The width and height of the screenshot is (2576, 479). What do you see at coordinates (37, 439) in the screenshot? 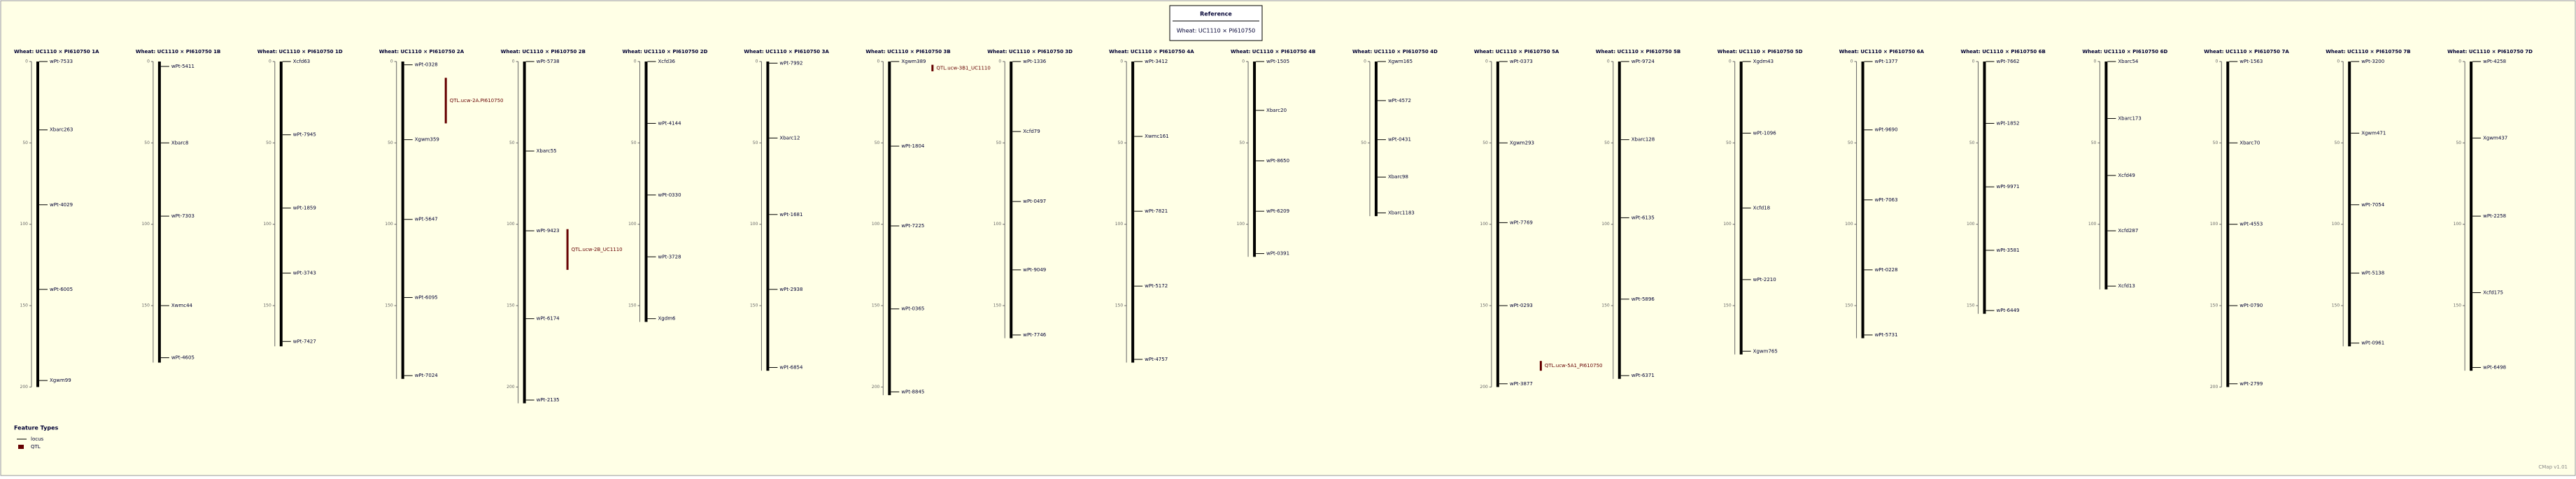
I see `legend-item: locus` at bounding box center [37, 439].